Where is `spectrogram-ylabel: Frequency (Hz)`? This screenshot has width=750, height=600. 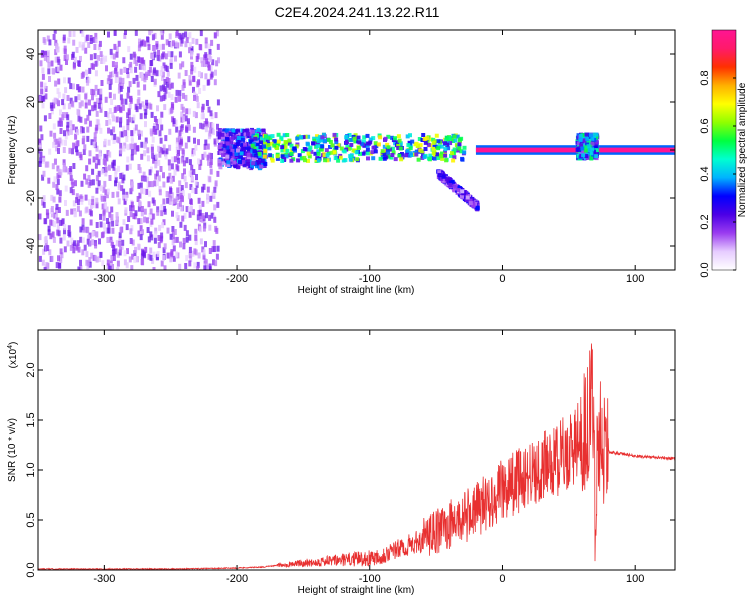
spectrogram-ylabel: Frequency (Hz) is located at coordinates (12, 150).